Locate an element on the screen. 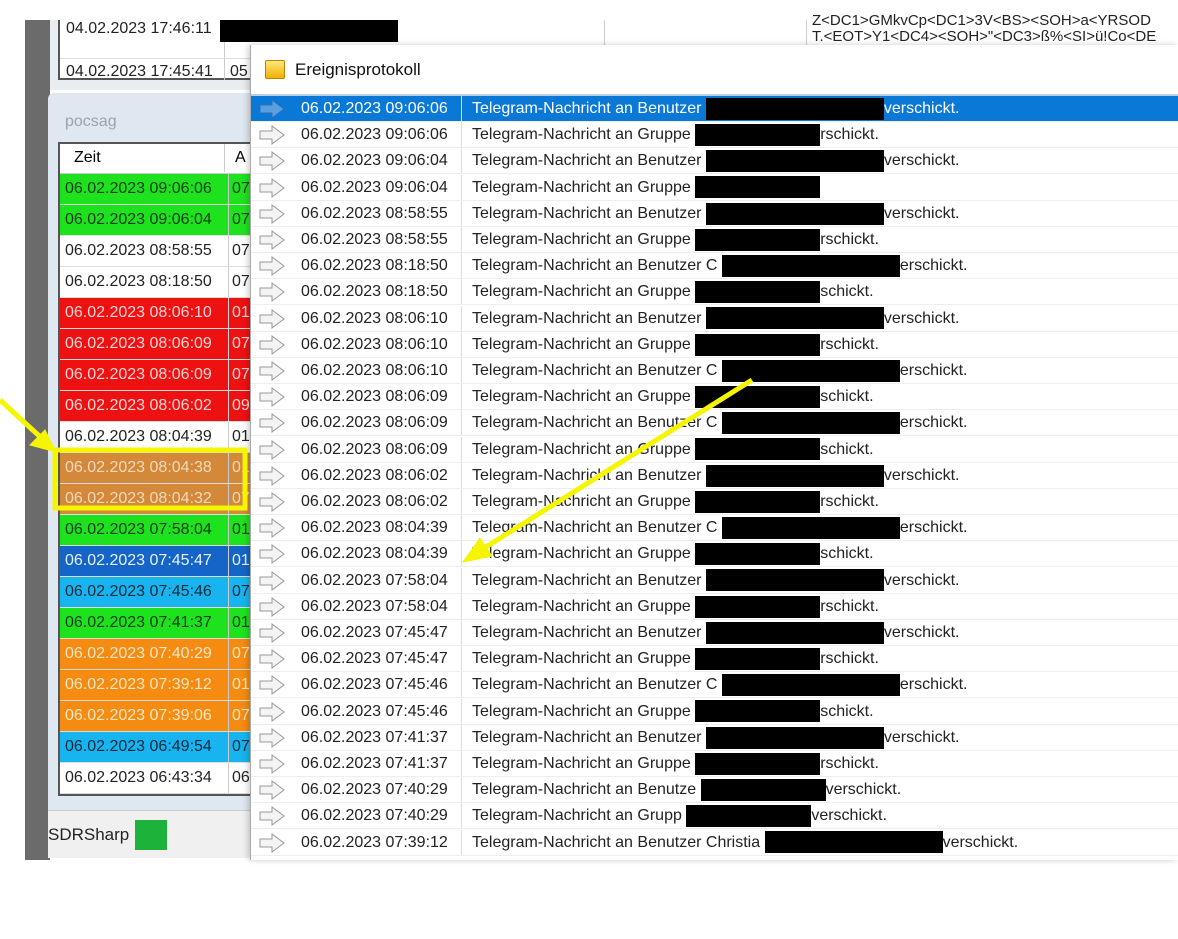 This screenshot has width=1178, height=939. table-row: 04.02.2023 17:46:11 is located at coordinates (139, 29).